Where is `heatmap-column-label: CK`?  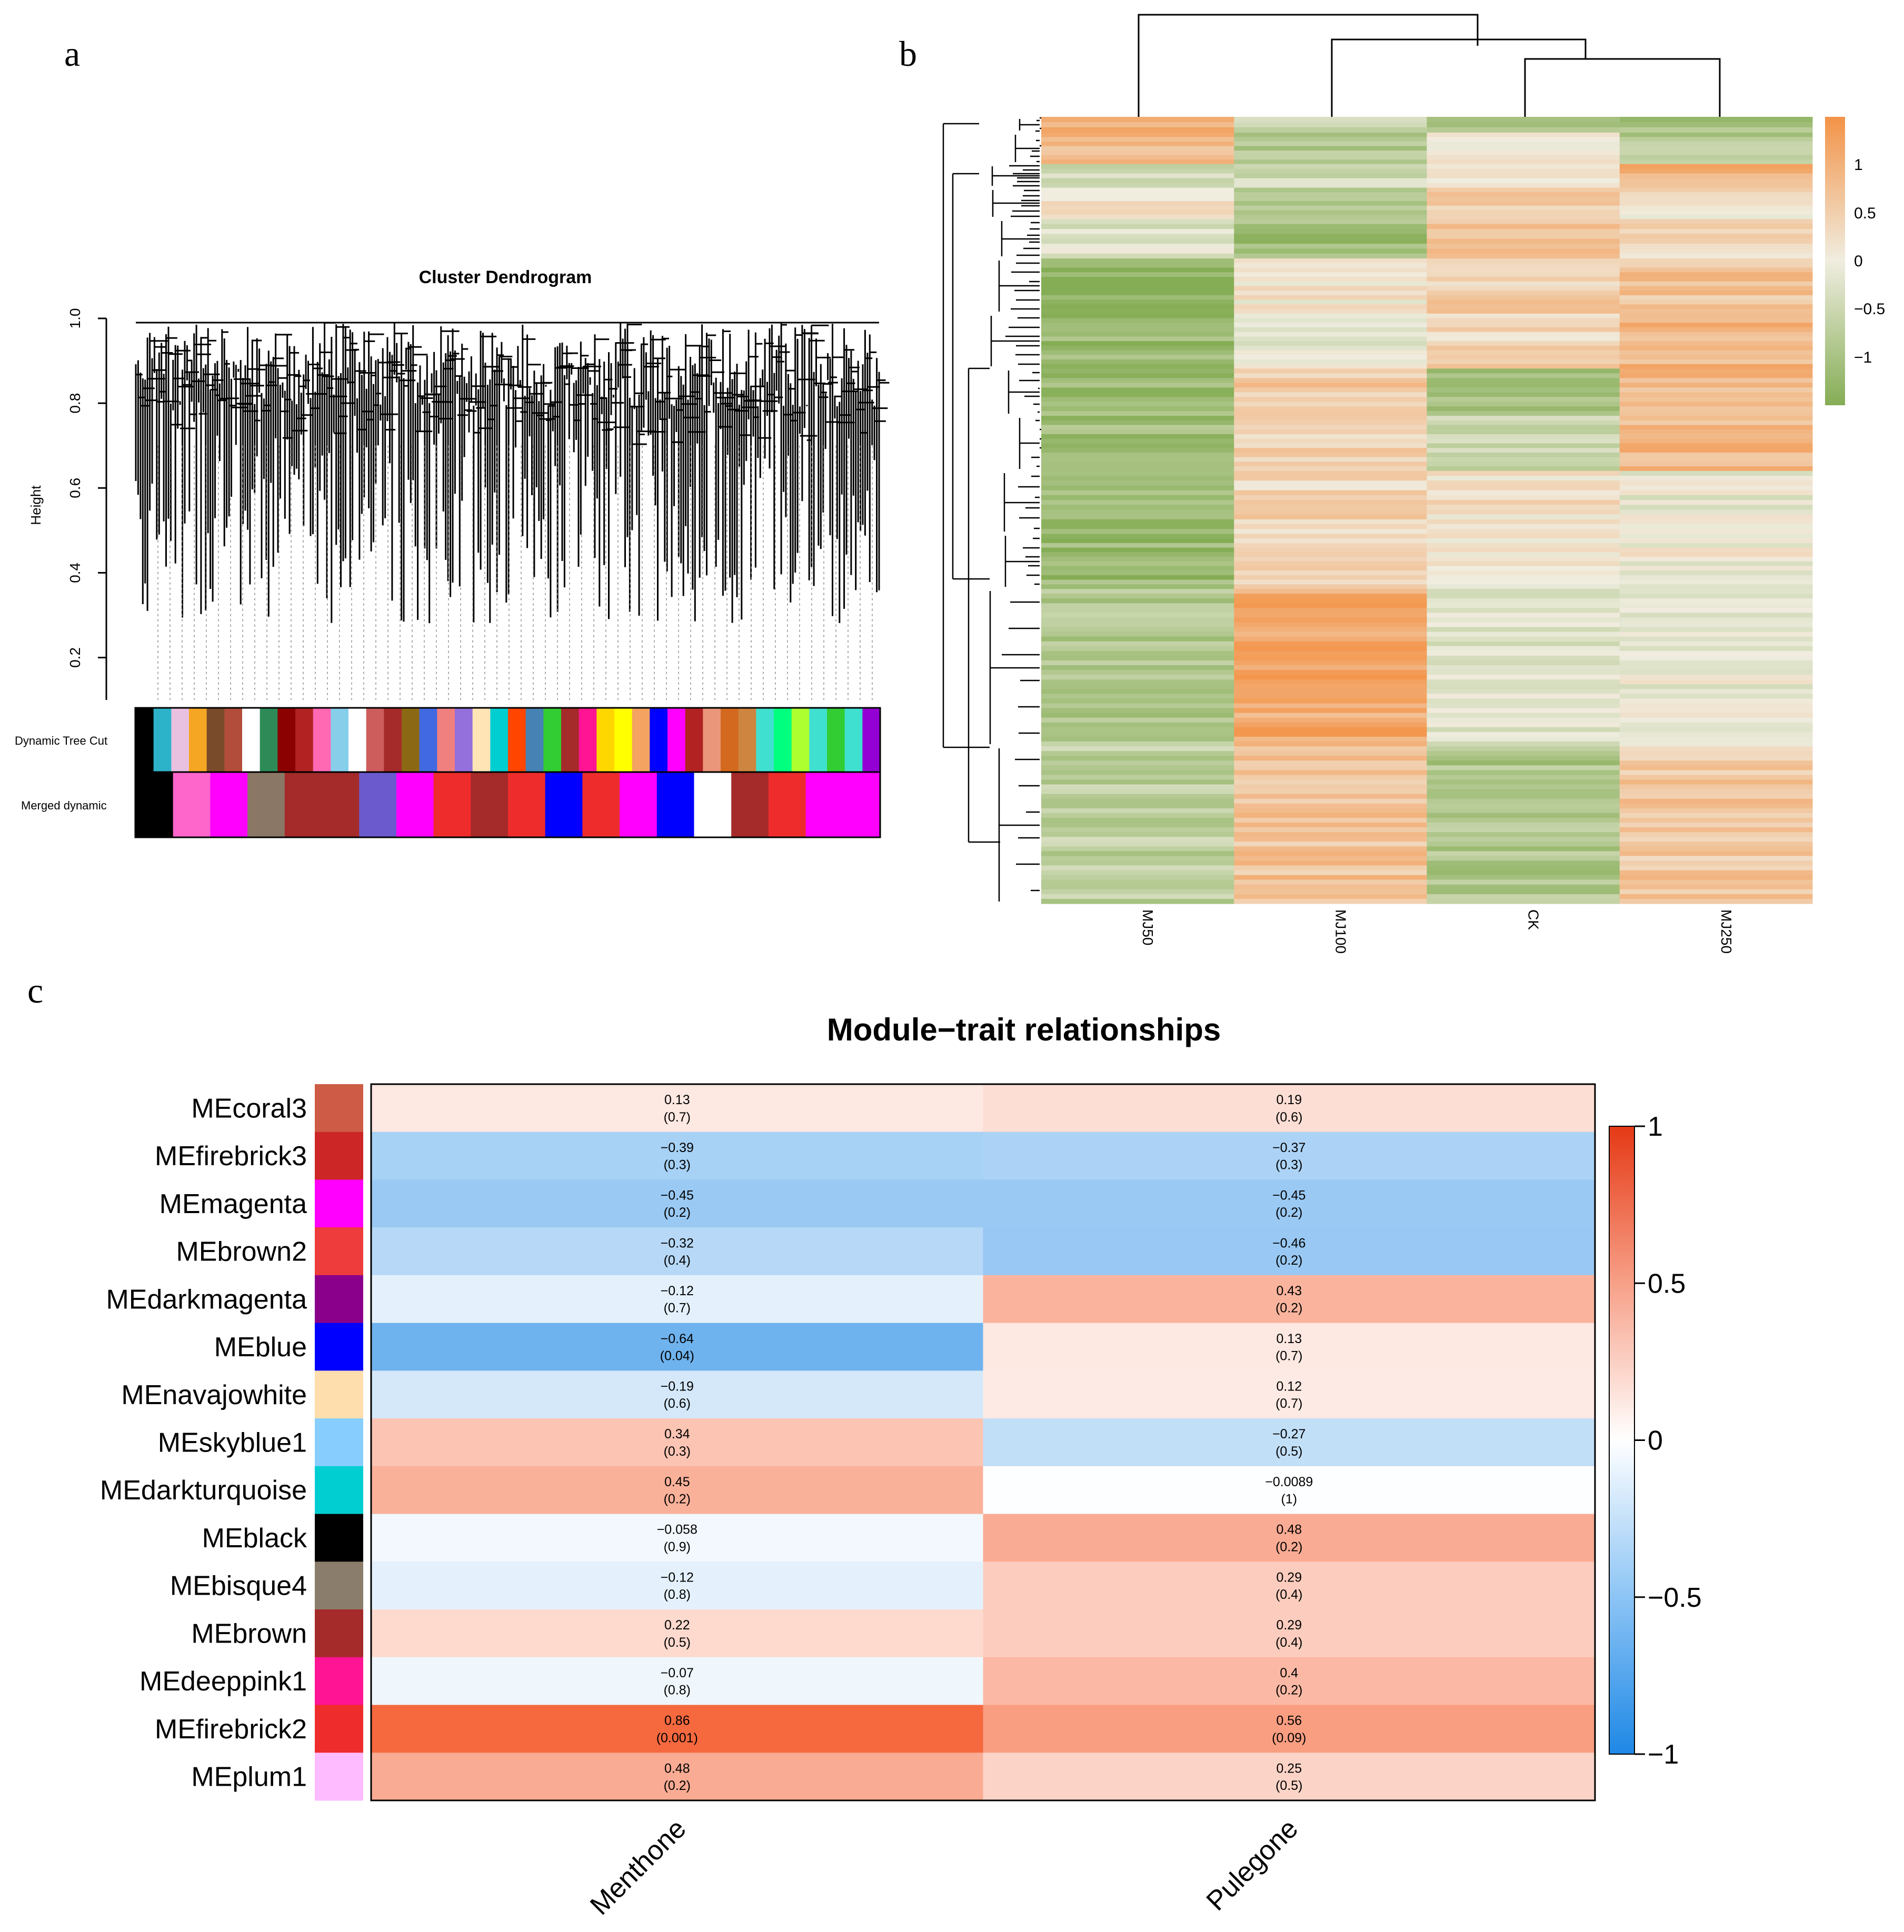 heatmap-column-label: CK is located at coordinates (1534, 919).